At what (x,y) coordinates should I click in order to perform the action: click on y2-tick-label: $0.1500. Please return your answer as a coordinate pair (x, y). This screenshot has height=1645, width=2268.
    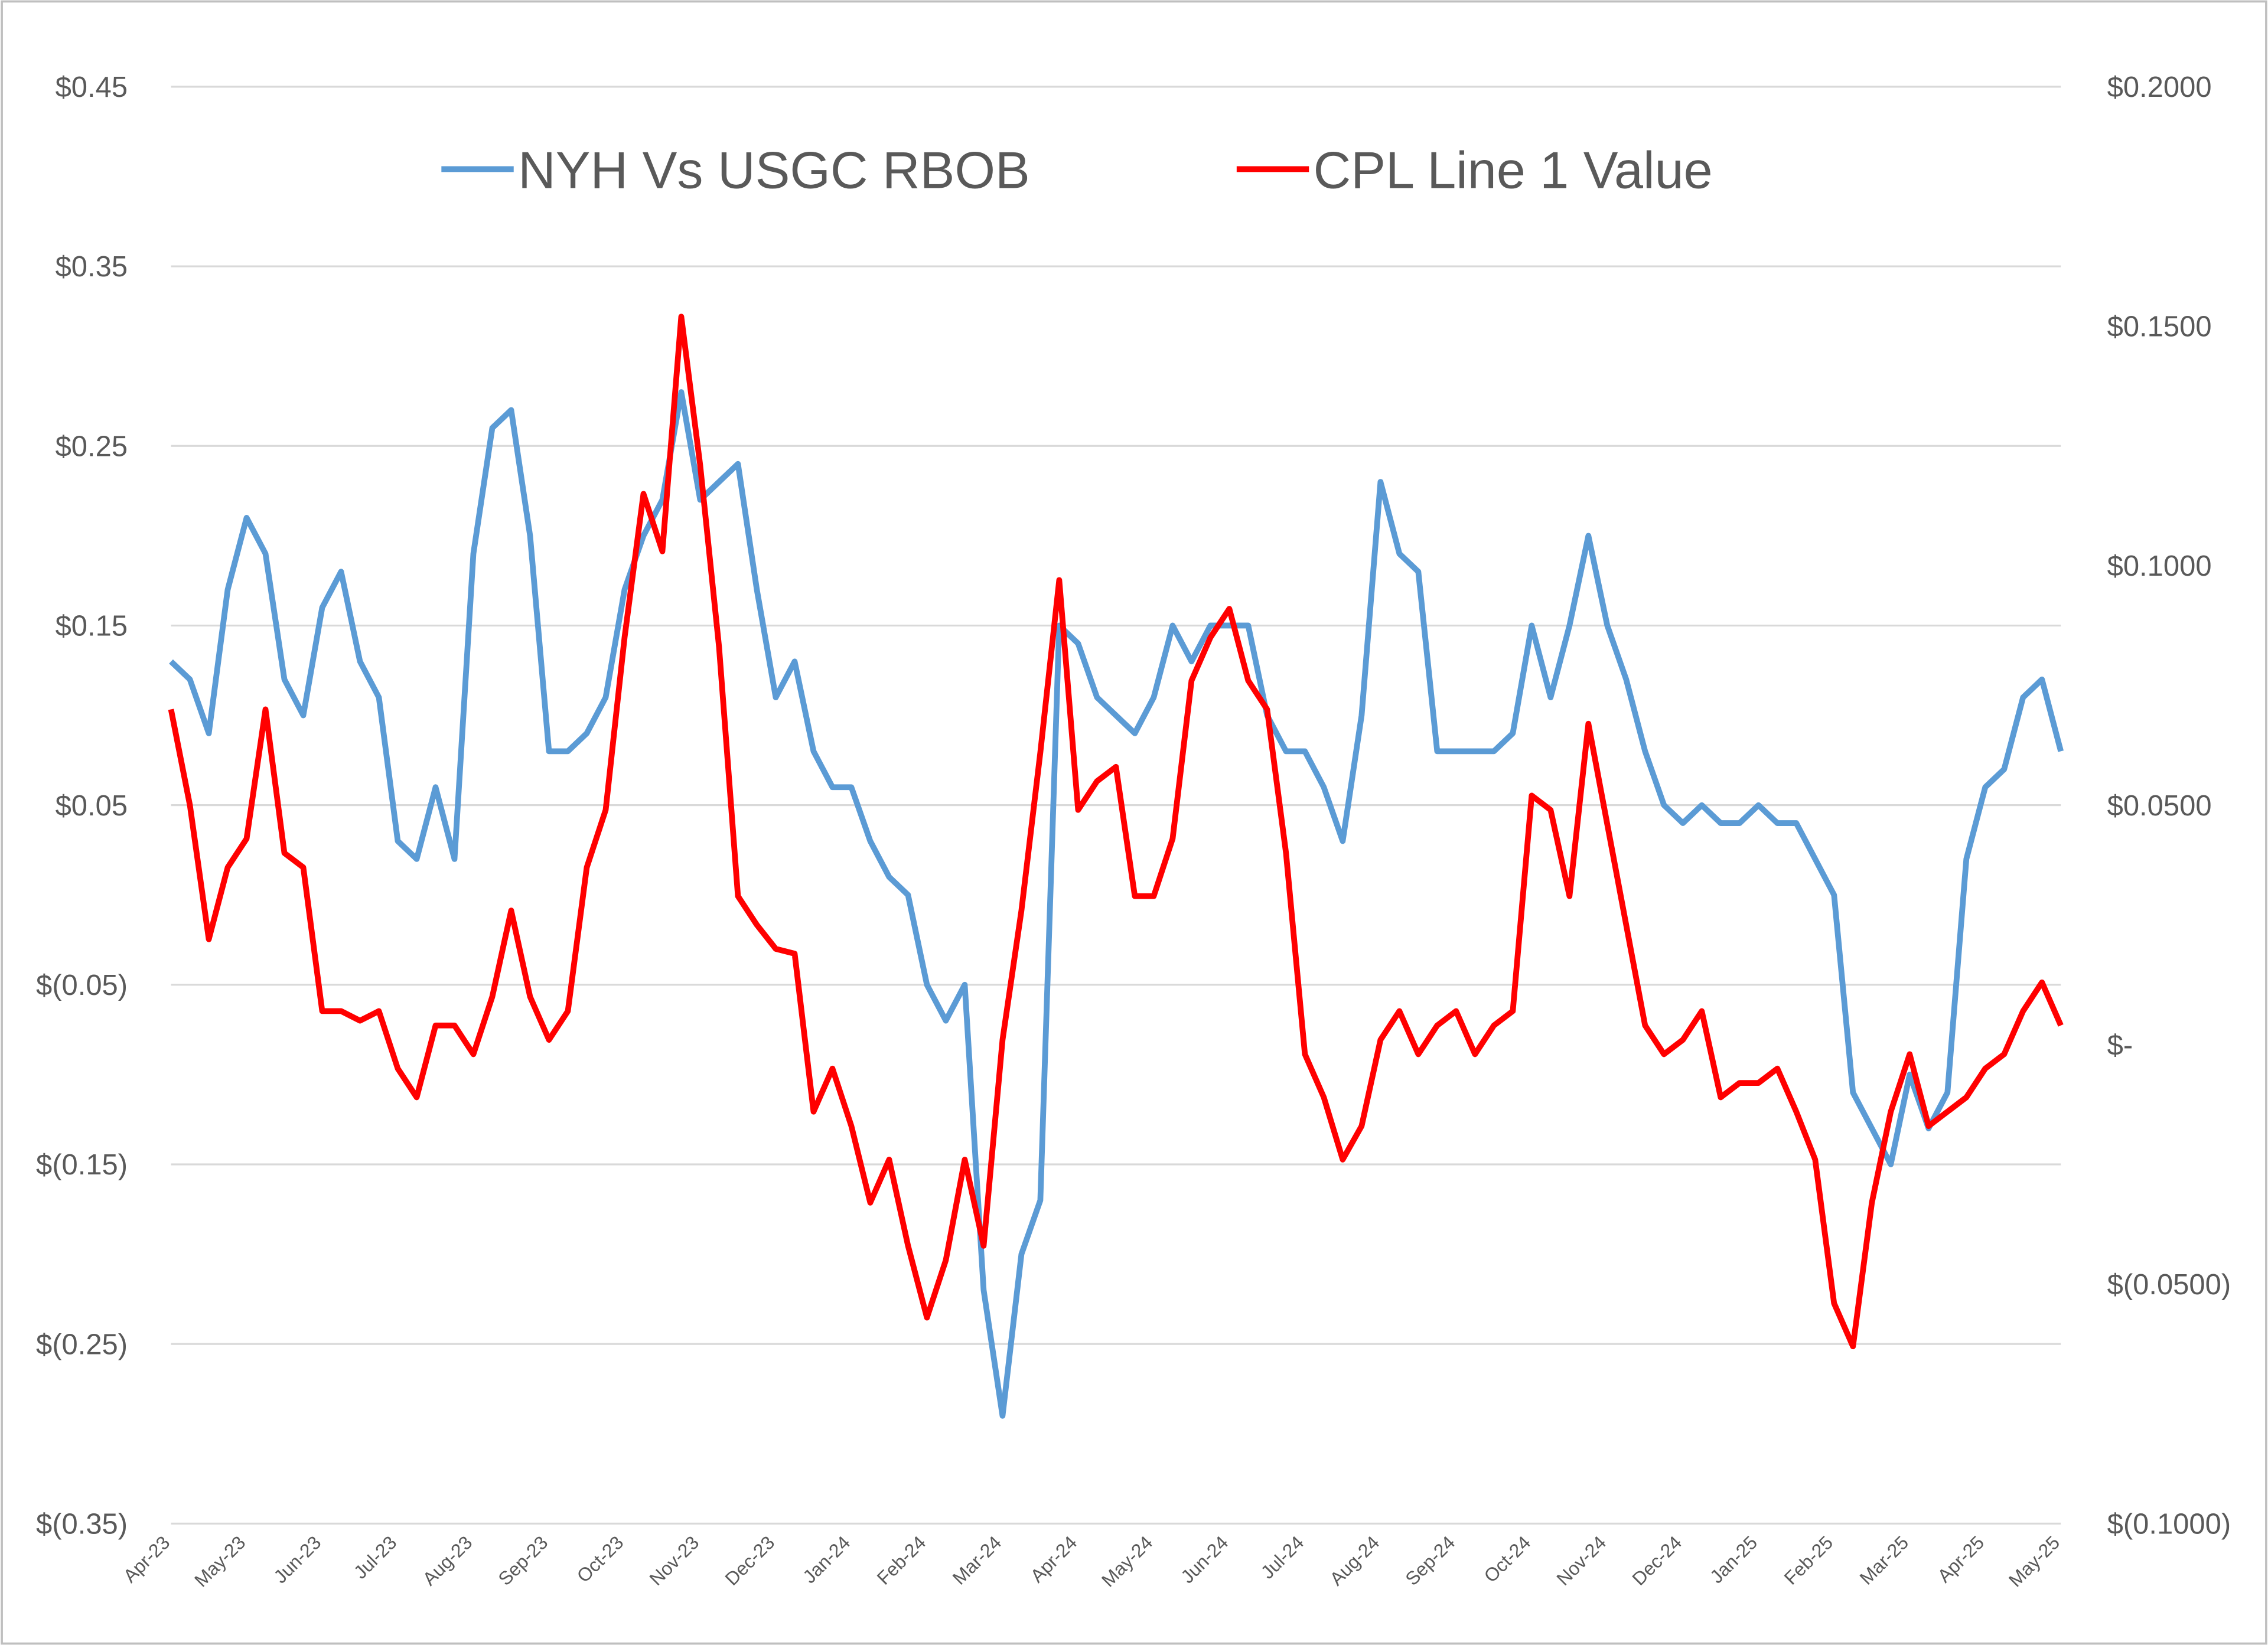
    Looking at the image, I should click on (2159, 327).